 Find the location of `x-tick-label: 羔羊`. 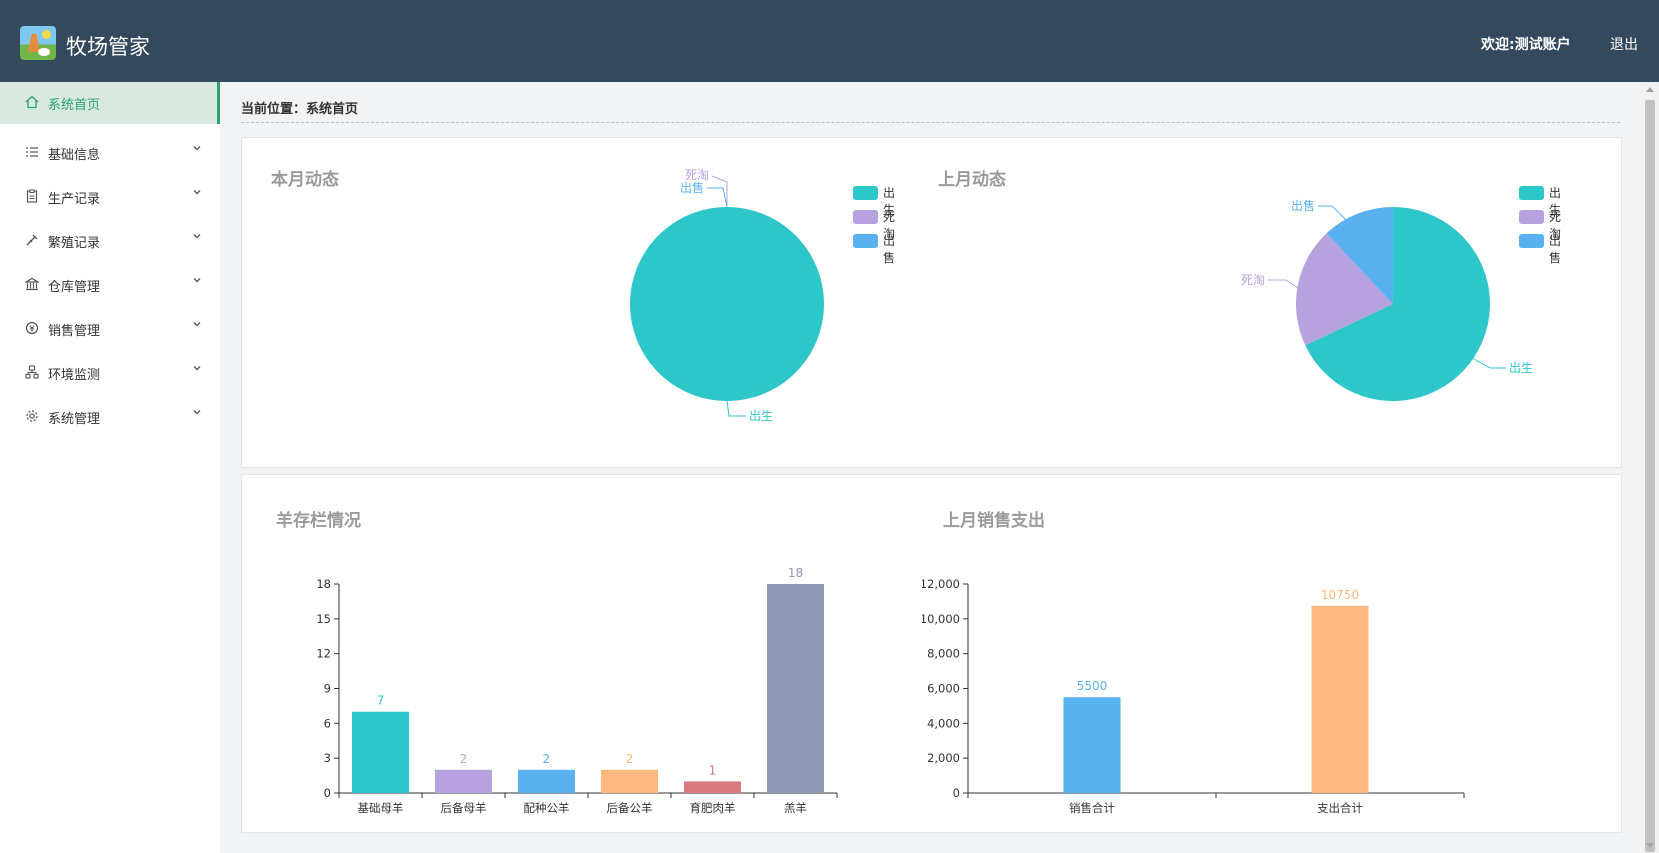

x-tick-label: 羔羊 is located at coordinates (795, 808).